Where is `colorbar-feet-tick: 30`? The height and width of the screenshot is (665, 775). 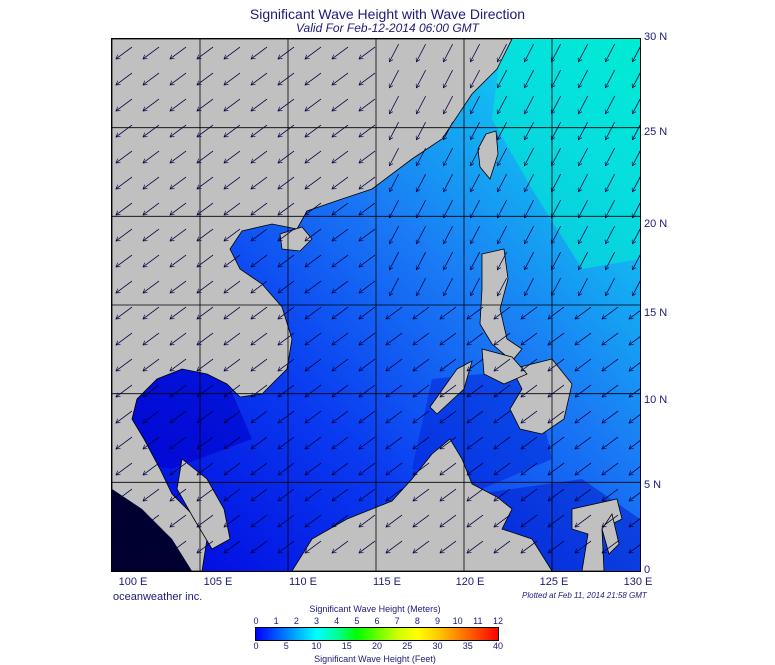 colorbar-feet-tick: 30 is located at coordinates (437, 646).